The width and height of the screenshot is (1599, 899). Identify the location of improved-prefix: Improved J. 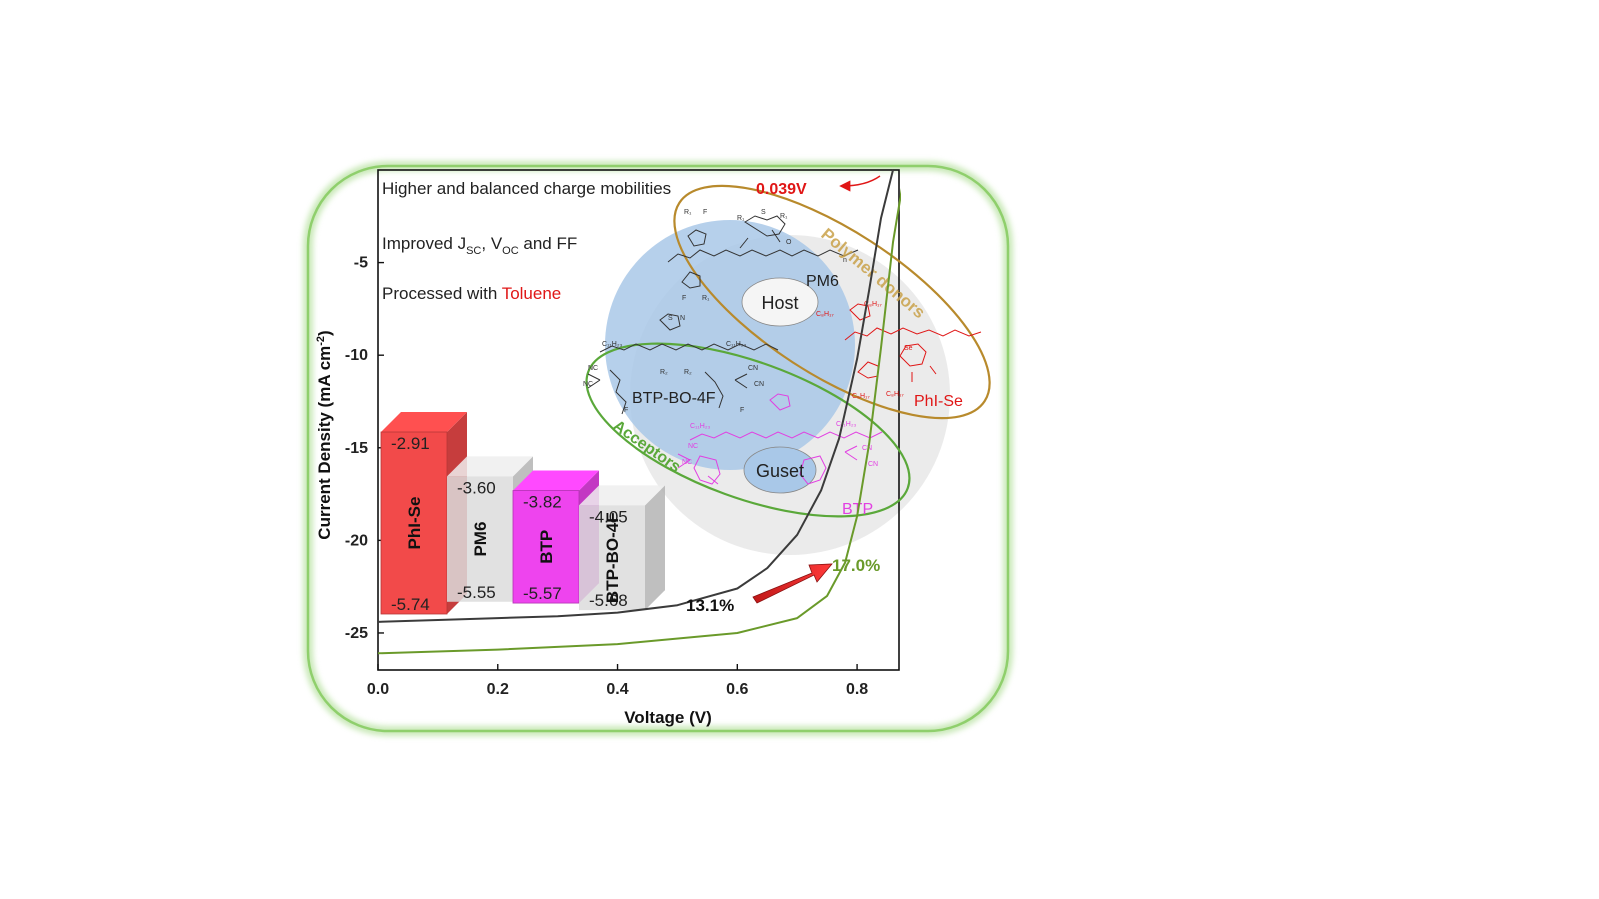
(424, 243).